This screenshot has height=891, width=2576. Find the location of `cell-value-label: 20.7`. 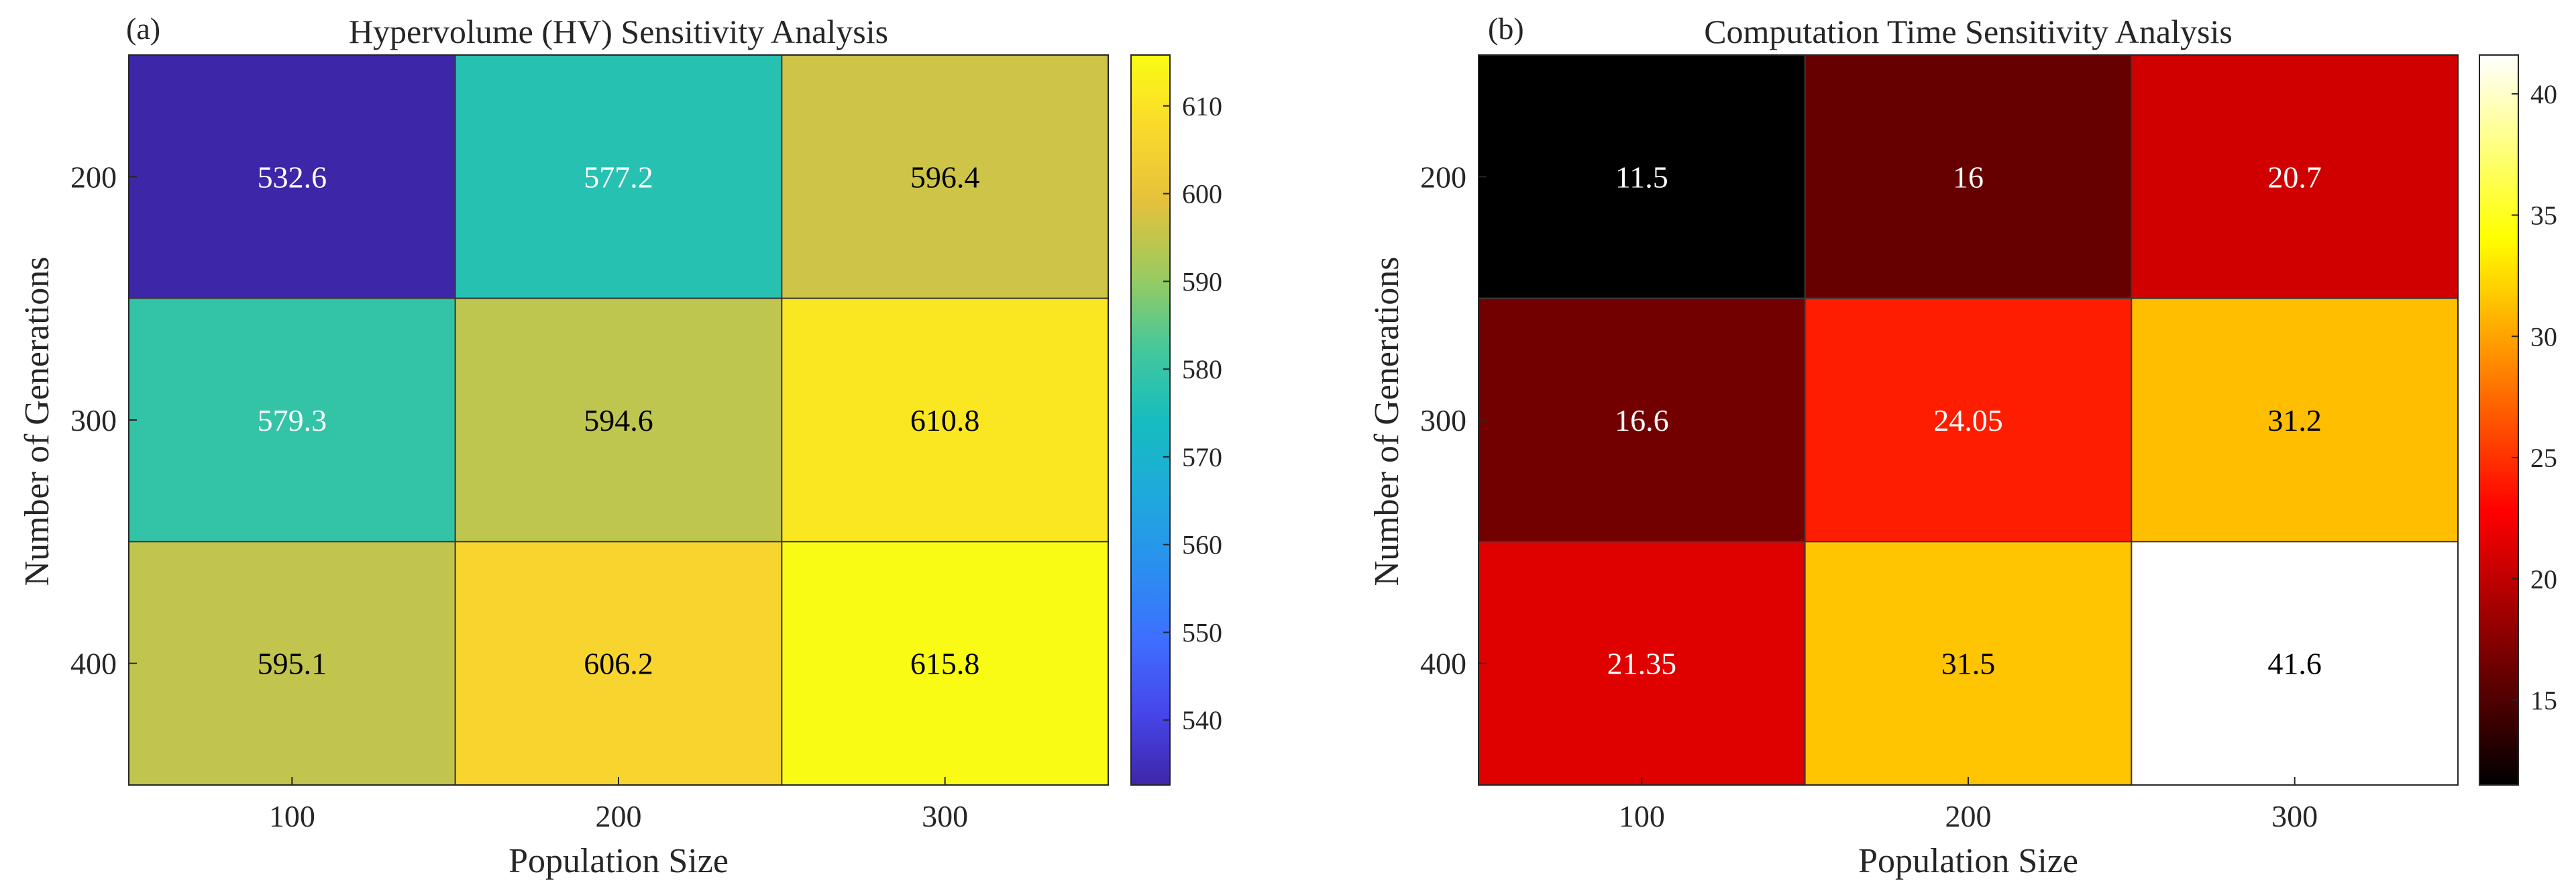

cell-value-label: 20.7 is located at coordinates (2294, 177).